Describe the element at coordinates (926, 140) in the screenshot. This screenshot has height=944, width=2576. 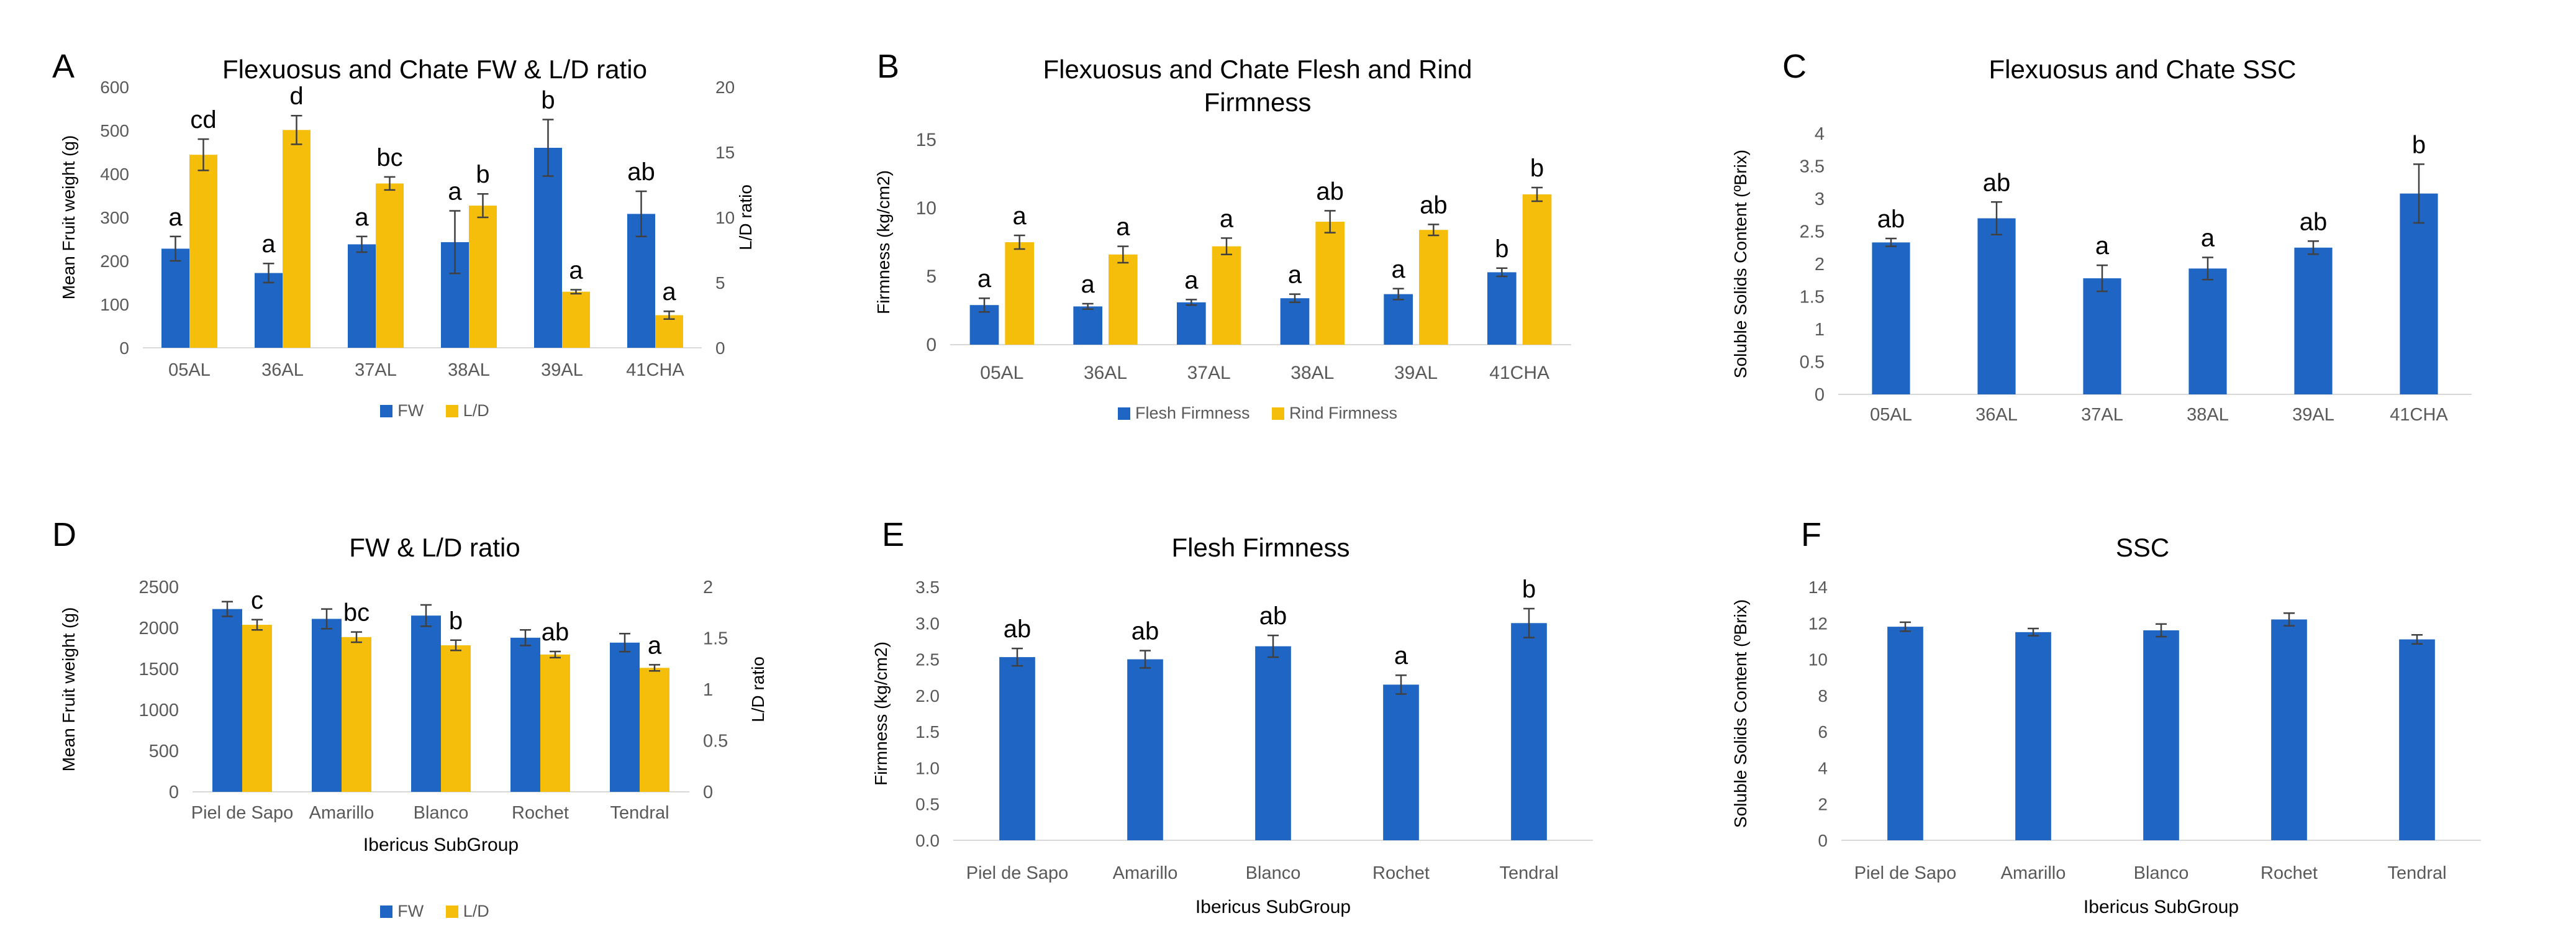
I see `y-tick-label: 15` at that location.